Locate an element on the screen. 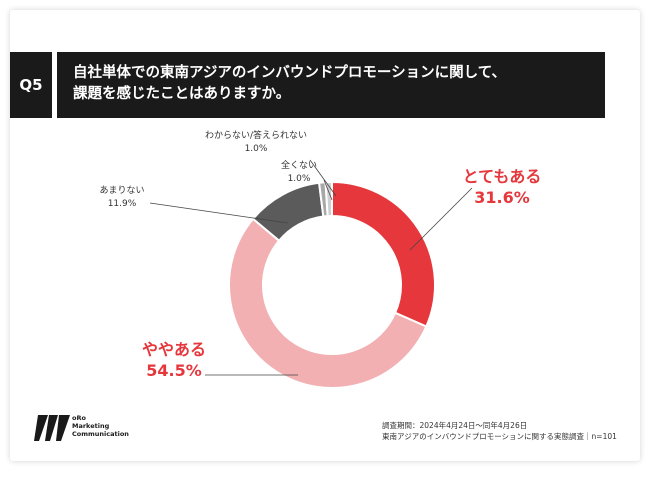  company-logo-icon is located at coordinates (52, 428).